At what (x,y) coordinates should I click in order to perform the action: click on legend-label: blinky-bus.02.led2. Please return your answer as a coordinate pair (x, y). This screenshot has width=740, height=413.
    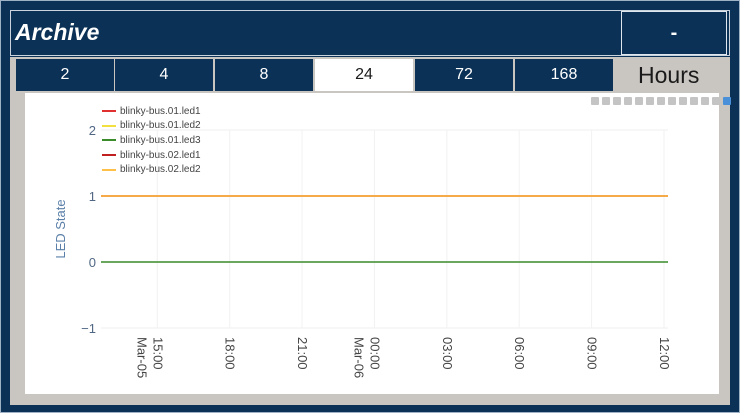
    Looking at the image, I should click on (160, 170).